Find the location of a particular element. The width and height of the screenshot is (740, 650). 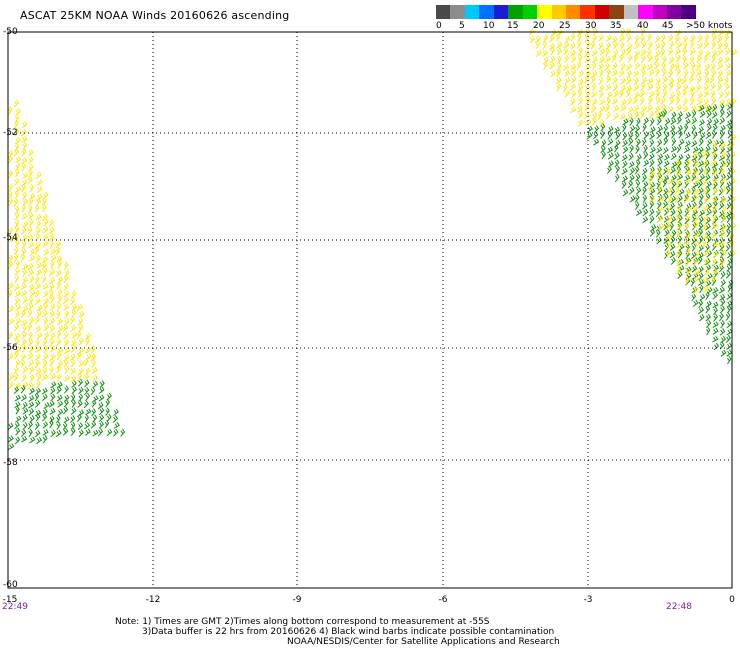

x-label-9: -9 is located at coordinates (297, 600).